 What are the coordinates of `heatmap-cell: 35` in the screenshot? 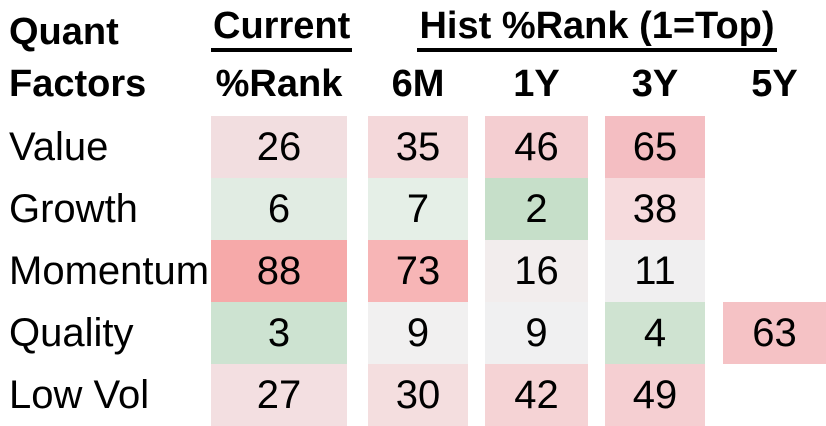 It's located at (418, 147).